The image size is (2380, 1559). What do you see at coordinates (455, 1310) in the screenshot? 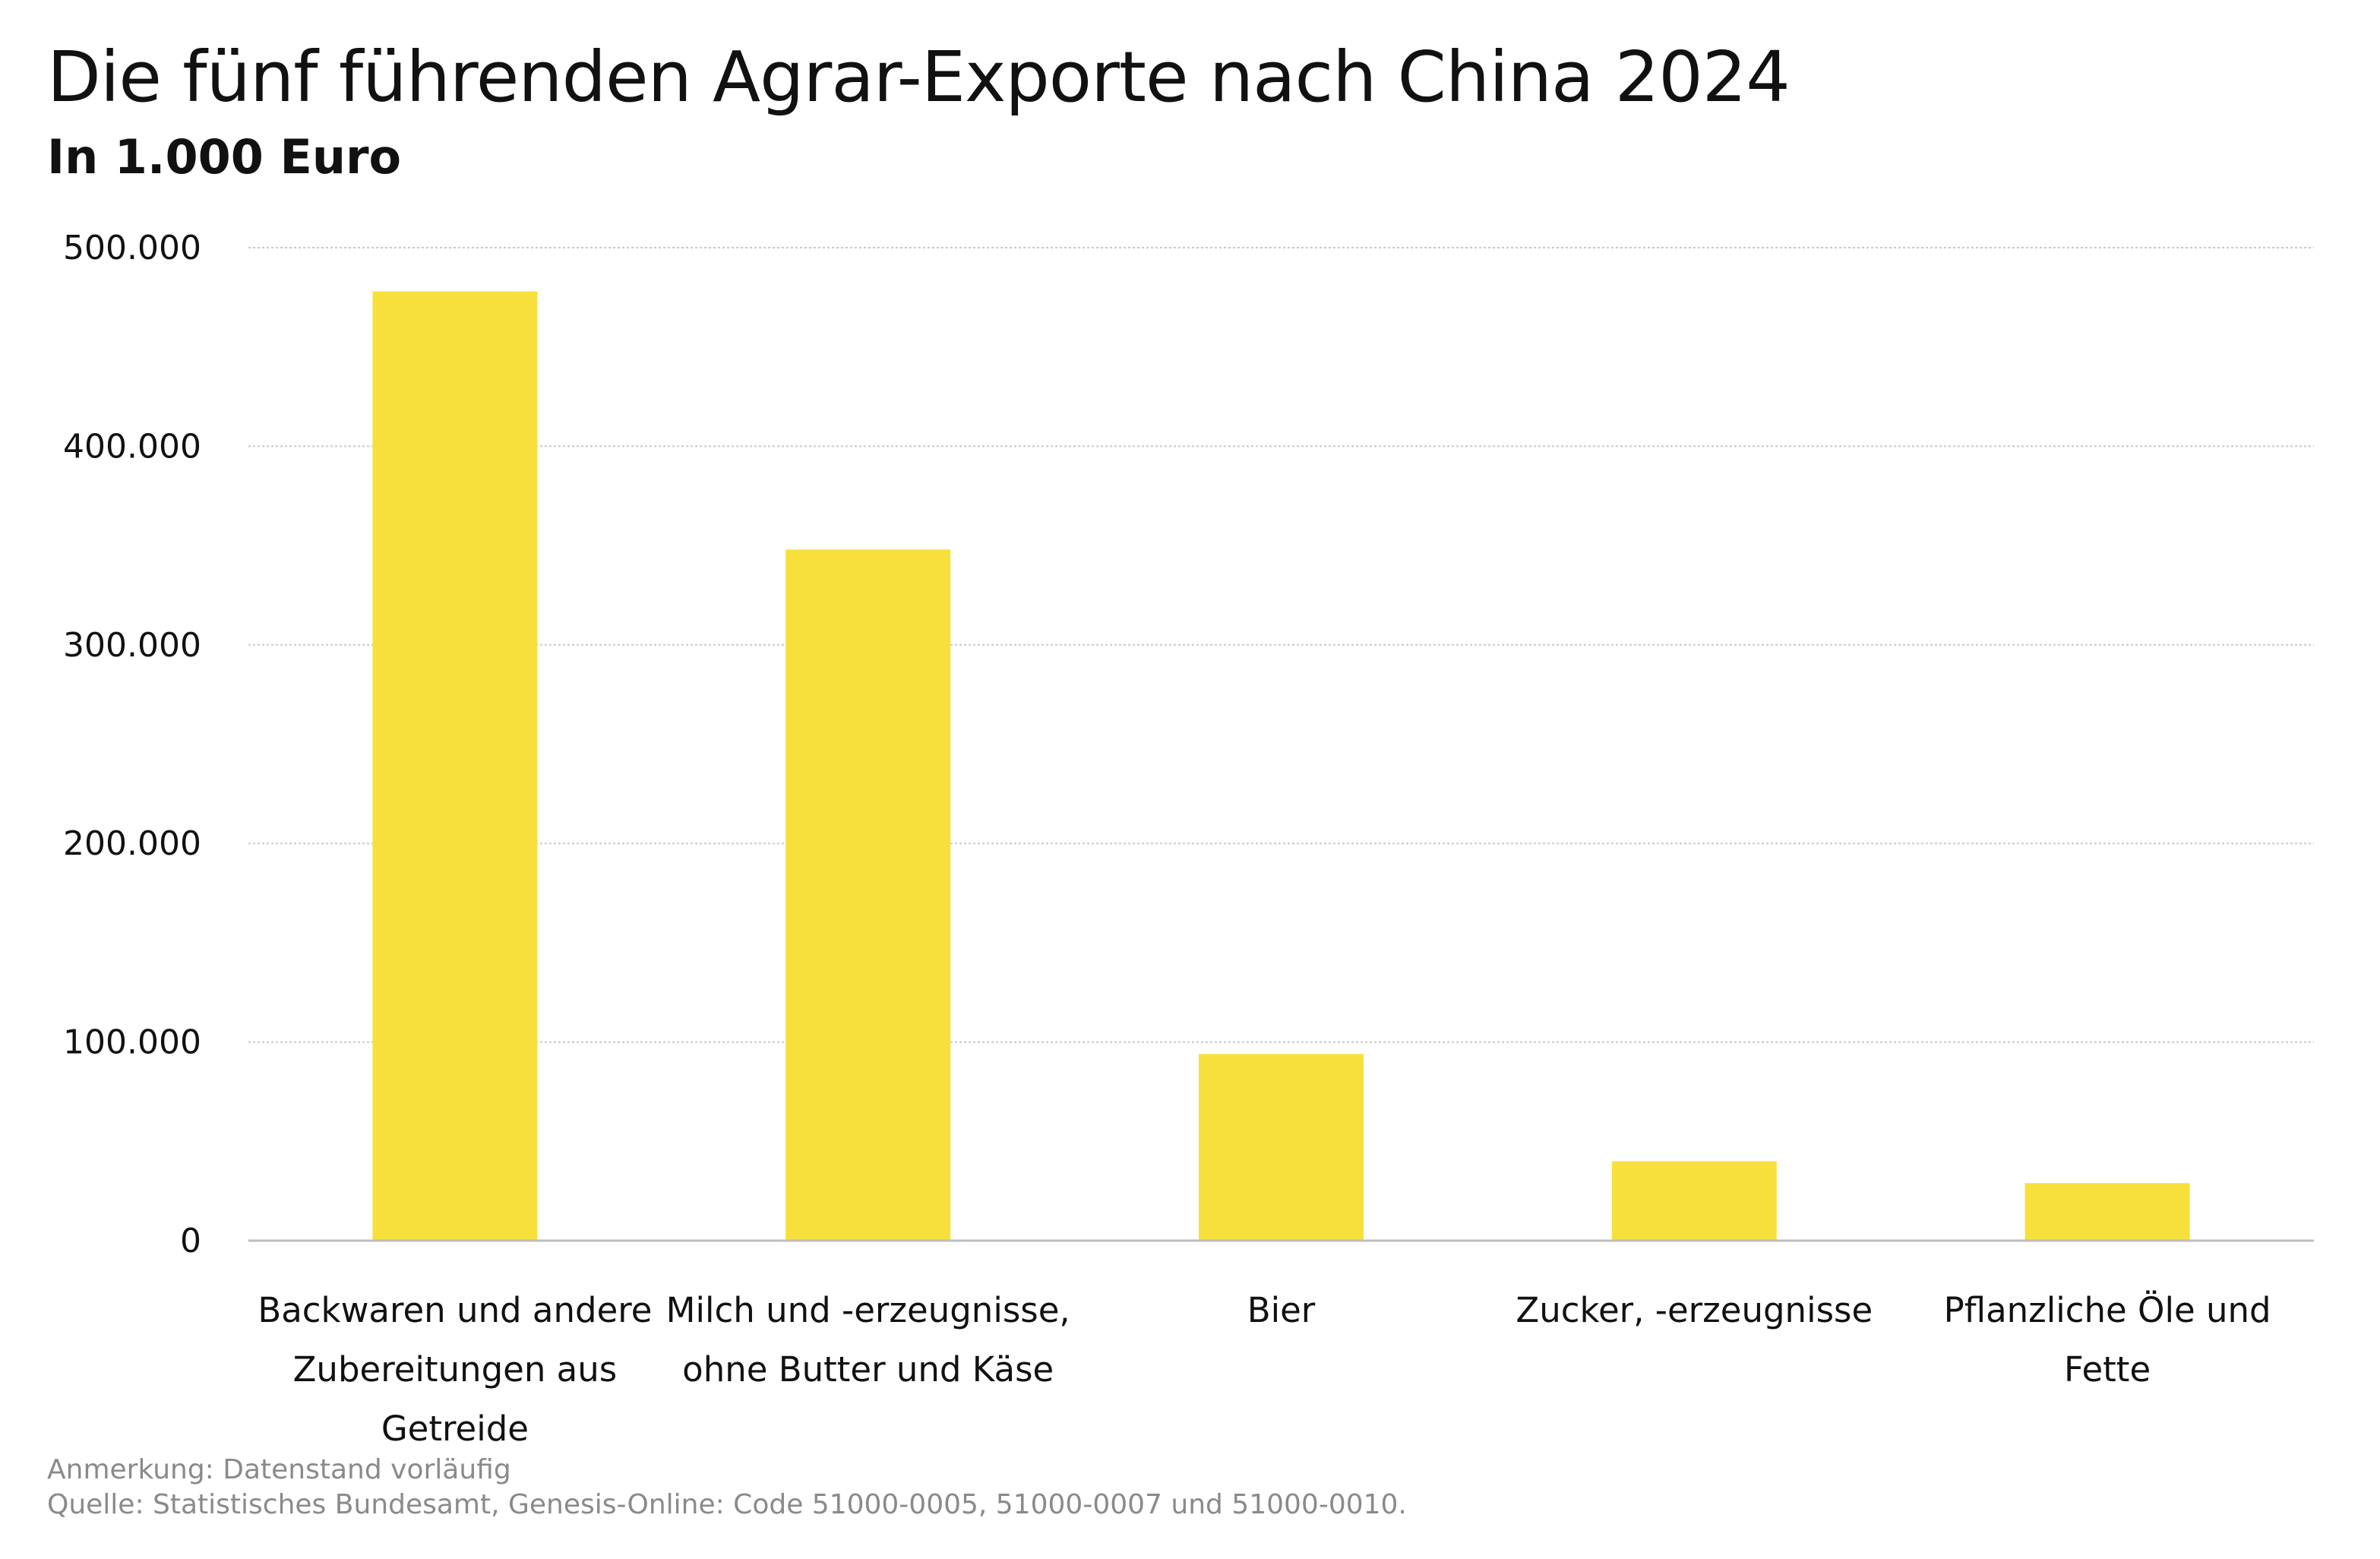
I see `x-category-label: Backwaren und andere` at bounding box center [455, 1310].